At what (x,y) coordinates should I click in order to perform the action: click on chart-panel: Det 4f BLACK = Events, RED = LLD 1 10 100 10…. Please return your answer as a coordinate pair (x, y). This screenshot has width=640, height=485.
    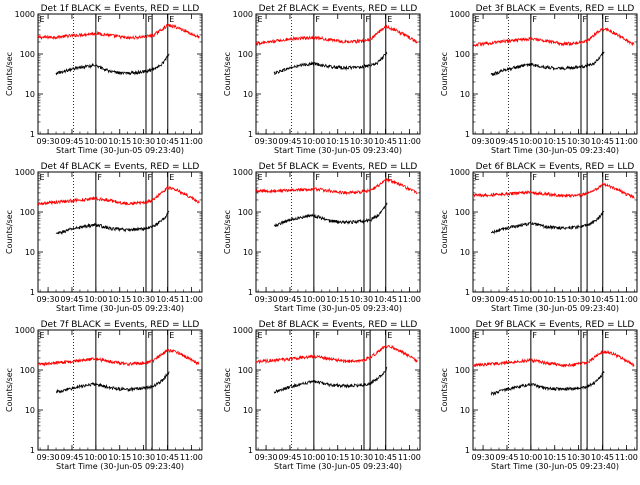
    Looking at the image, I should click on (104, 237).